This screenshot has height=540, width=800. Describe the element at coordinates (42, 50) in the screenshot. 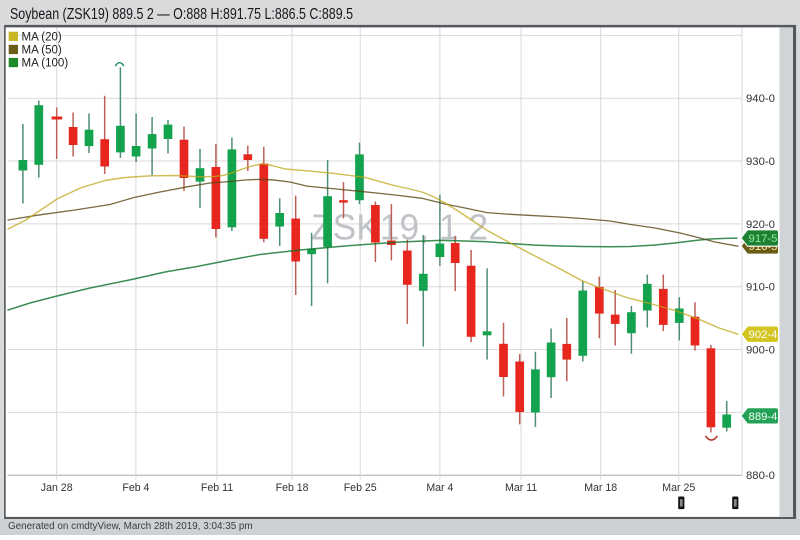

I see `svg-text: MA (50)` at that location.